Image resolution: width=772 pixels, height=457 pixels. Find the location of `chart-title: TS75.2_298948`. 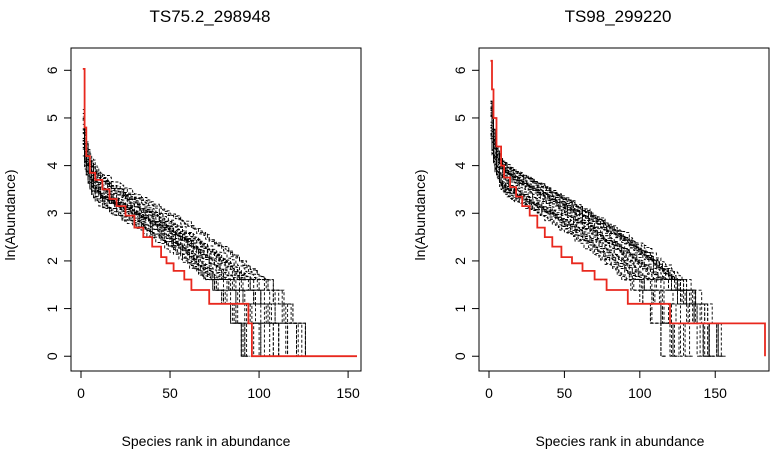

chart-title: TS75.2_298948 is located at coordinates (210, 16).